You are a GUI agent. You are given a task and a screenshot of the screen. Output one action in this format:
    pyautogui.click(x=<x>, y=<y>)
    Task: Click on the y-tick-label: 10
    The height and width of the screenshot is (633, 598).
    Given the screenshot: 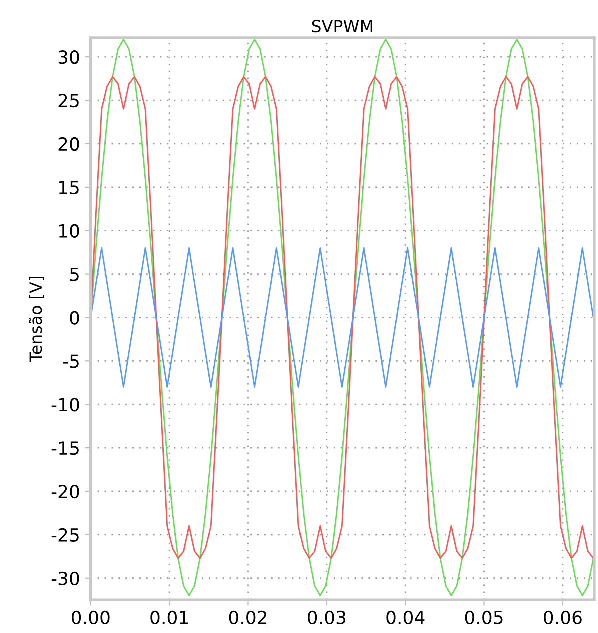 What is the action you would take?
    pyautogui.click(x=69, y=231)
    